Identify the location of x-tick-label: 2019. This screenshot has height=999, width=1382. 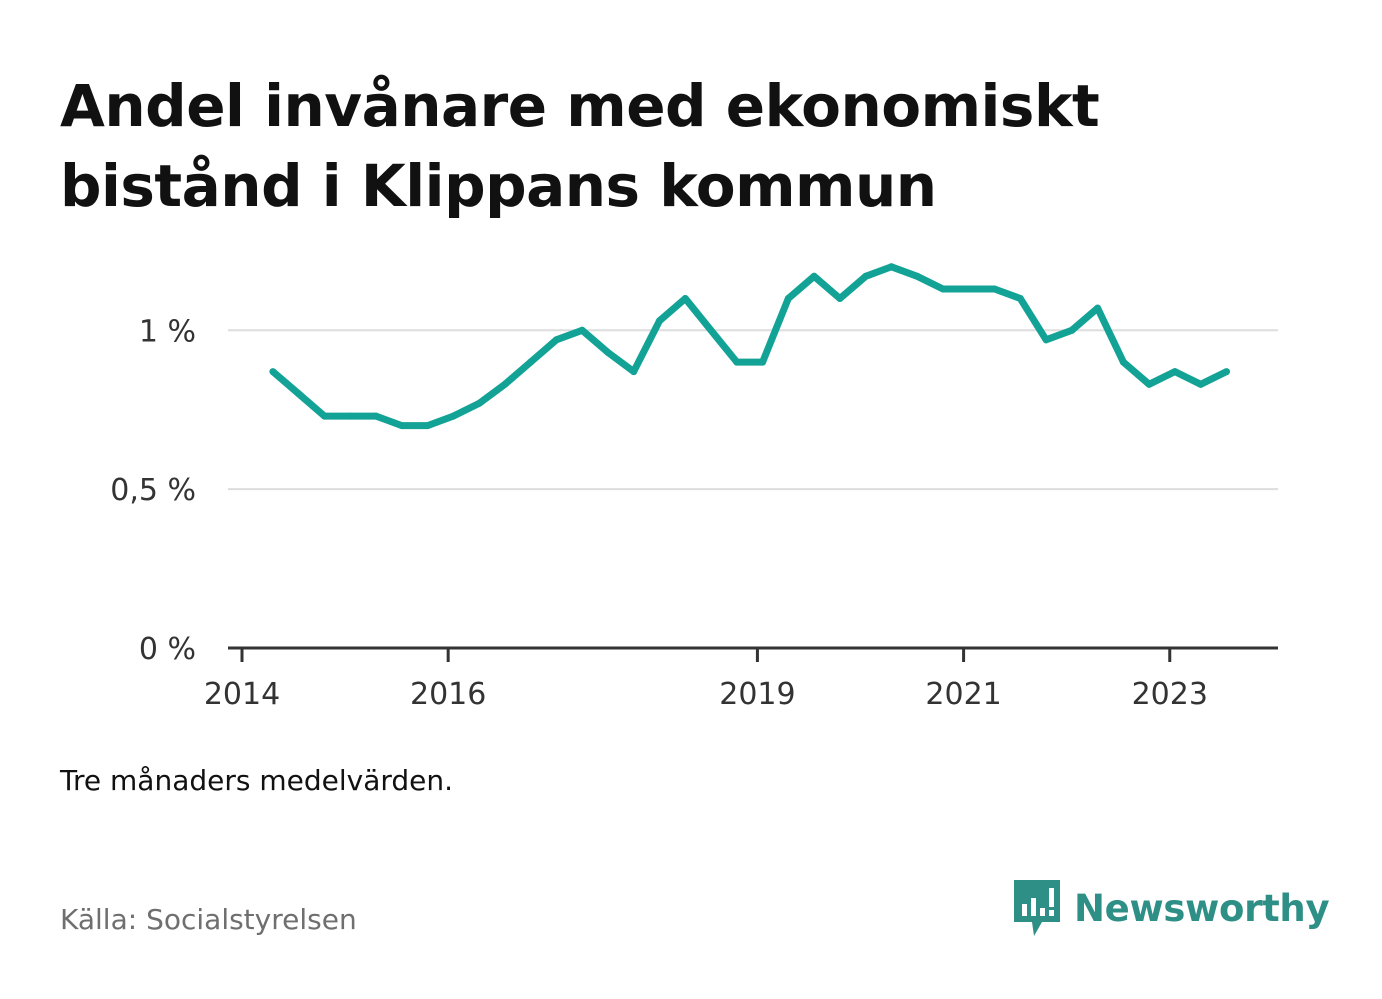
(757, 694).